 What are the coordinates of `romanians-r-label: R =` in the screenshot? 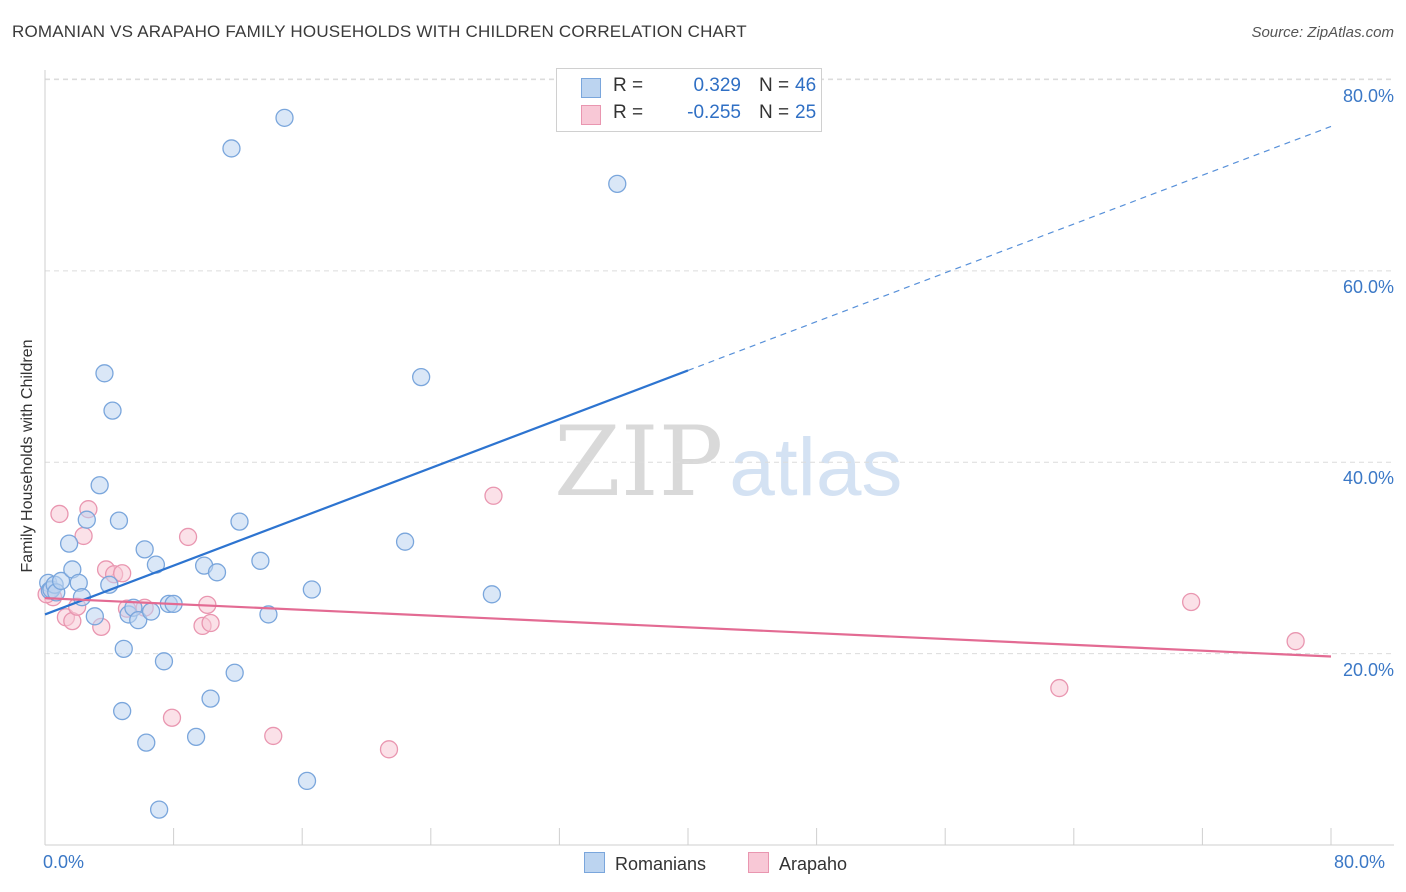 It's located at (628, 85).